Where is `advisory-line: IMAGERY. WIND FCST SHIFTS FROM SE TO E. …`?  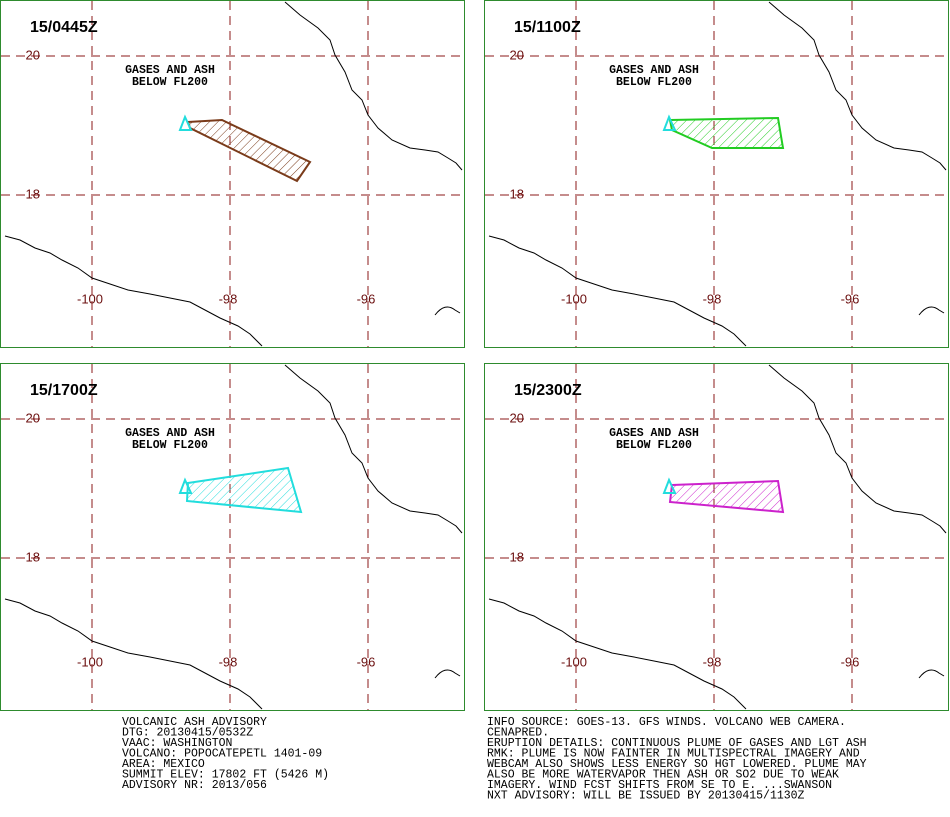 advisory-line: IMAGERY. WIND FCST SHIFTS FROM SE TO E. … is located at coordinates (659, 785).